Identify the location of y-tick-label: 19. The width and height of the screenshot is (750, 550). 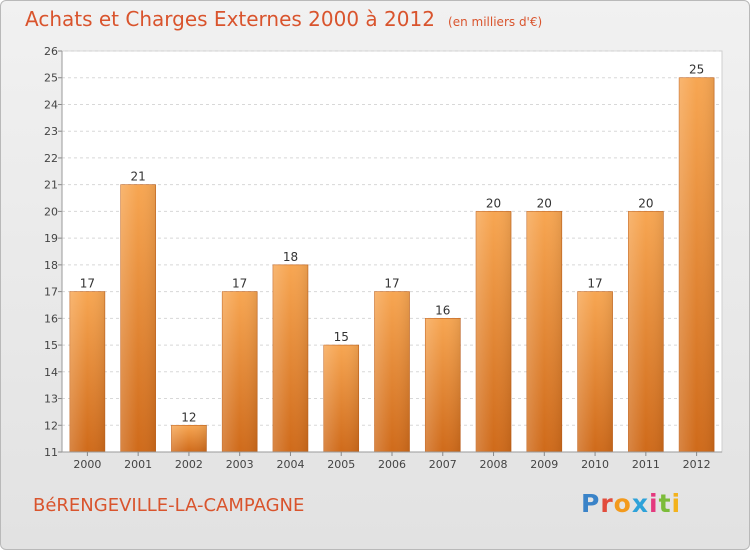
(51, 238).